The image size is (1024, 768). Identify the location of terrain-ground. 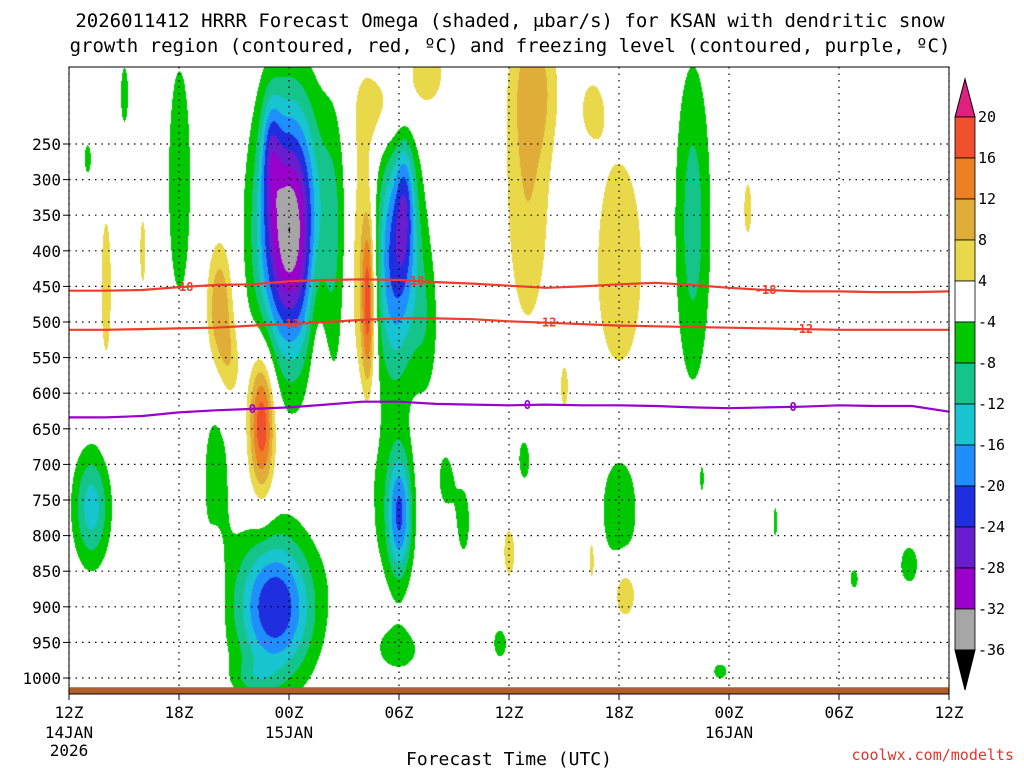
(509, 690).